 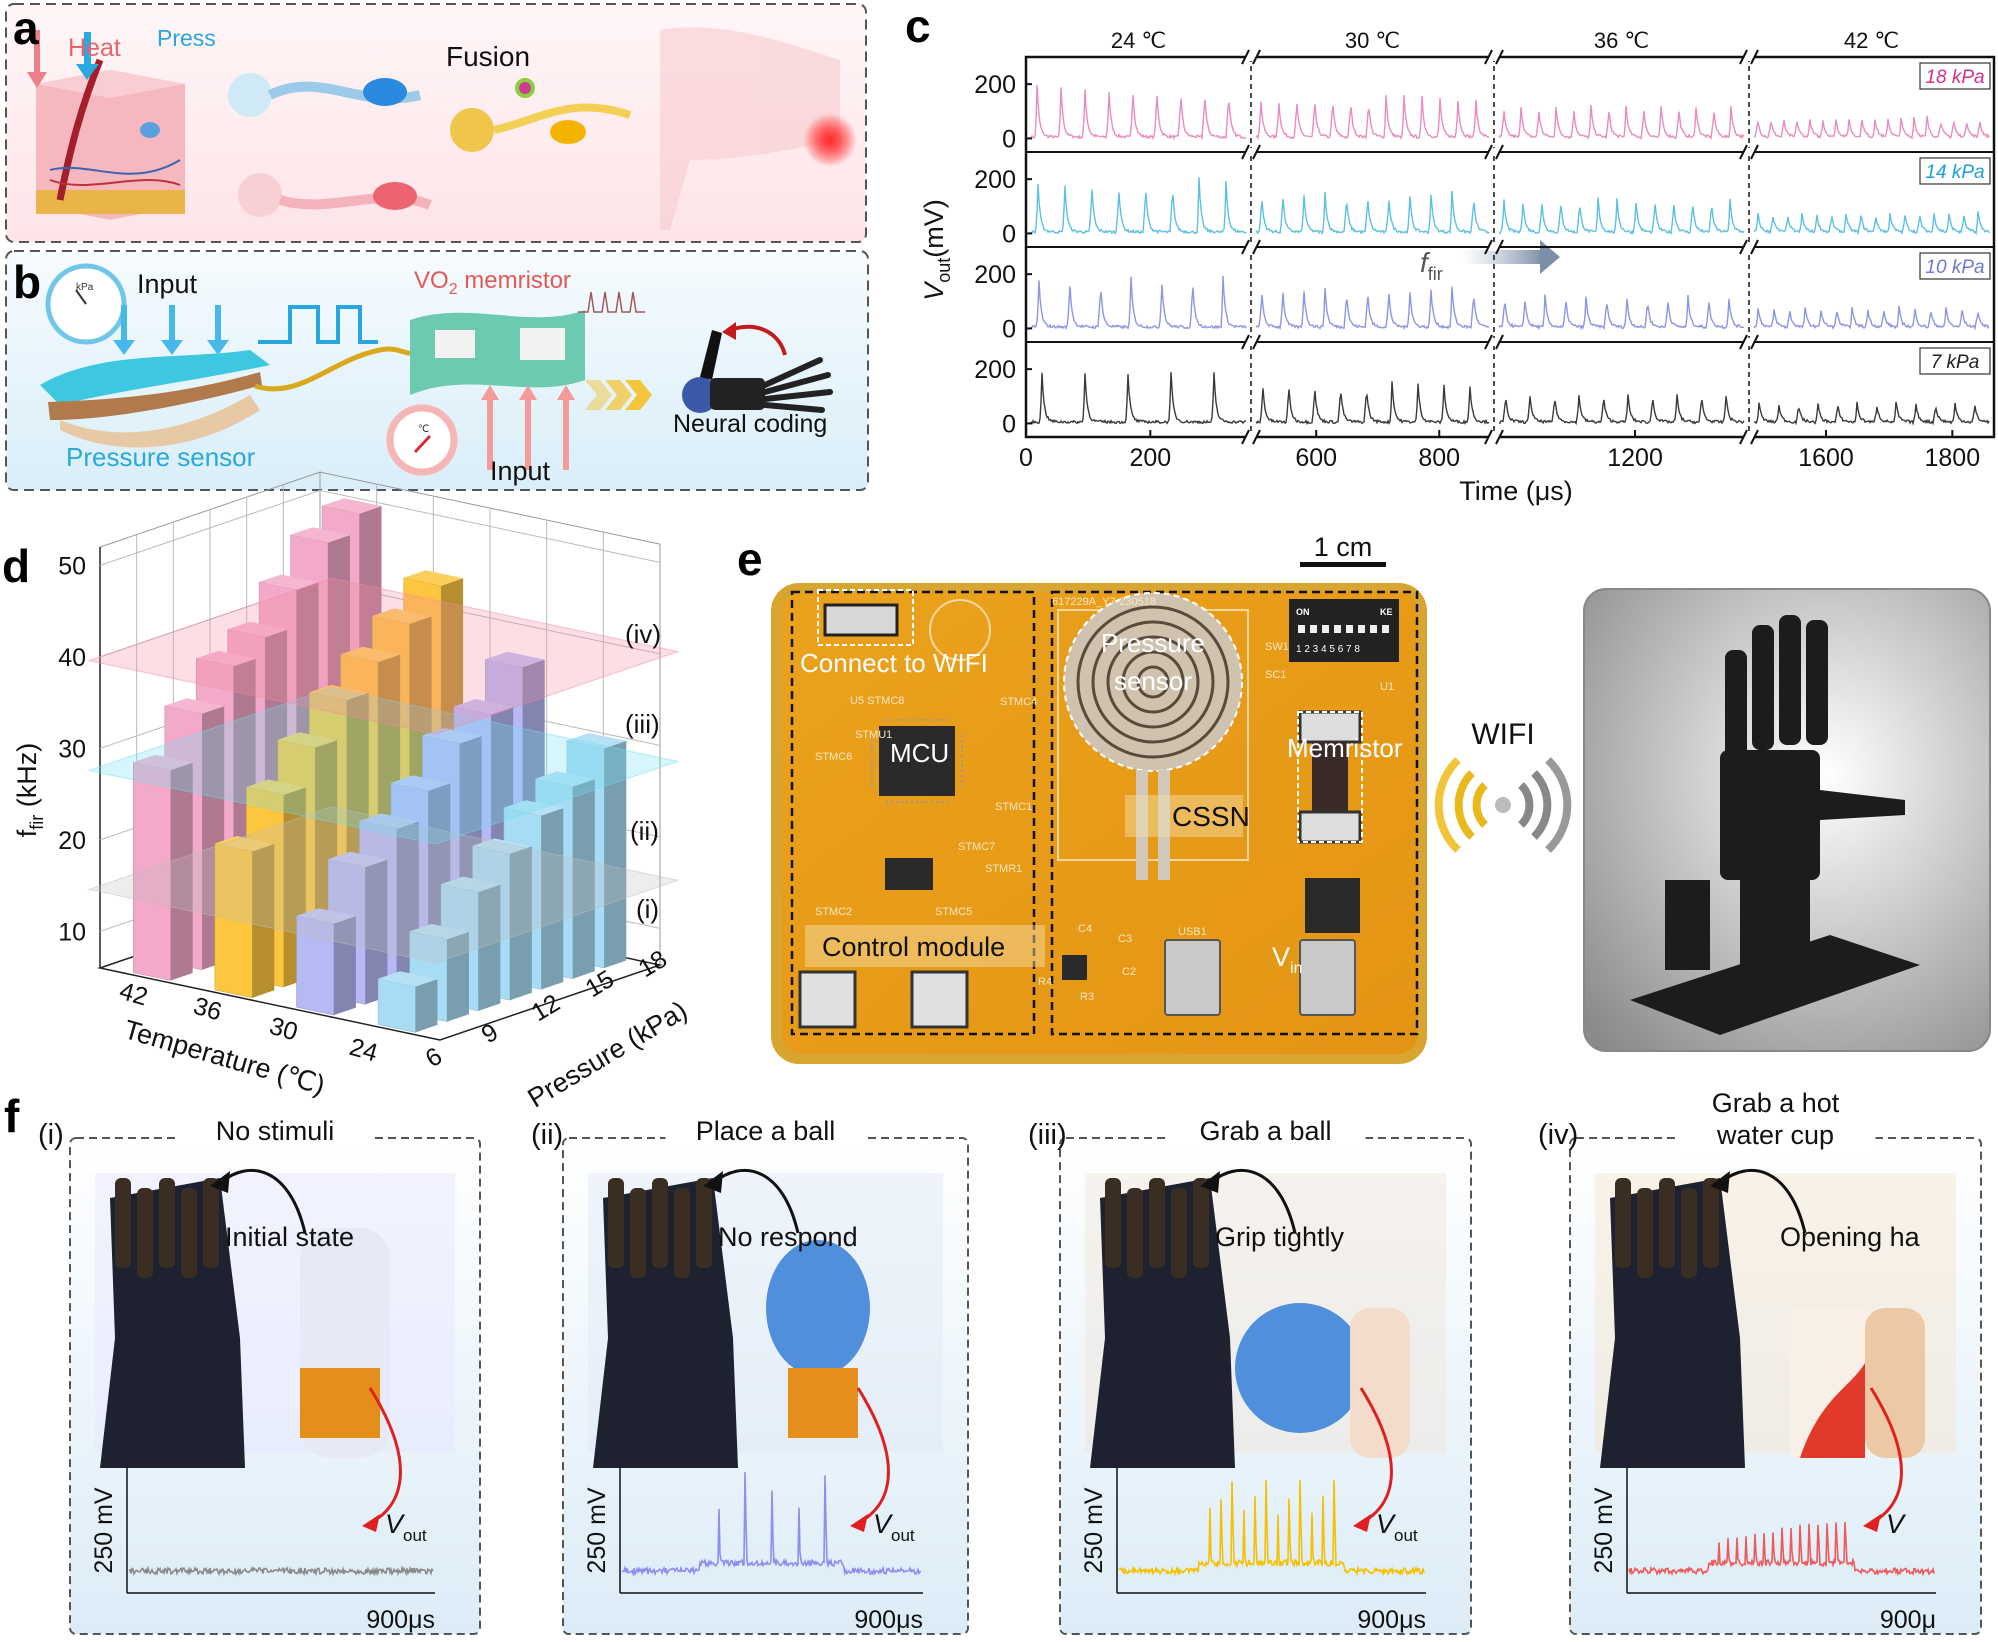 What do you see at coordinates (1896, 1524) in the screenshot?
I see `f-vout-label: V` at bounding box center [1896, 1524].